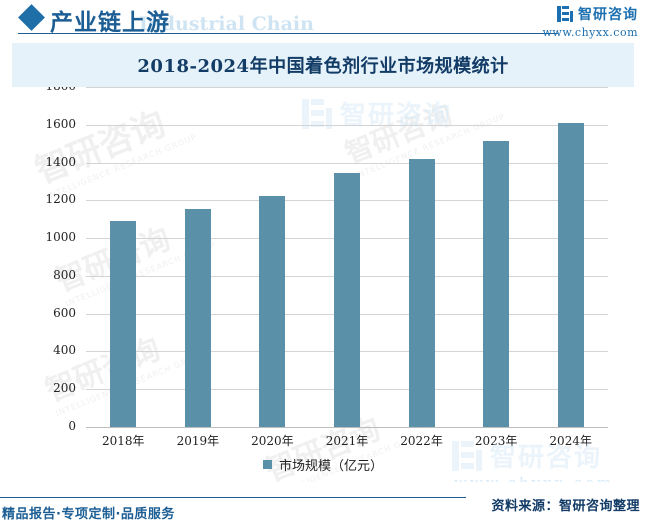  Describe the element at coordinates (88, 514) in the screenshot. I see `footer-slogan: 精品报告·专项定制·品质服务` at that location.